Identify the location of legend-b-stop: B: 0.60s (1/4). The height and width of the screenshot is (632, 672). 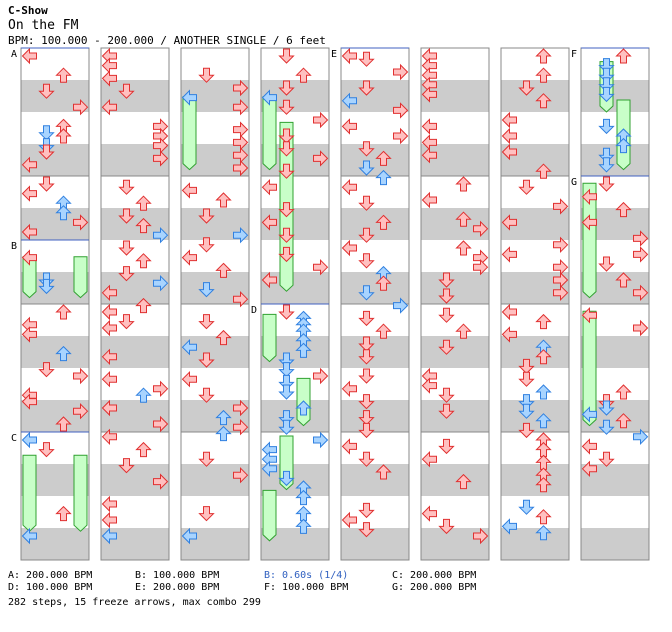
(306, 575).